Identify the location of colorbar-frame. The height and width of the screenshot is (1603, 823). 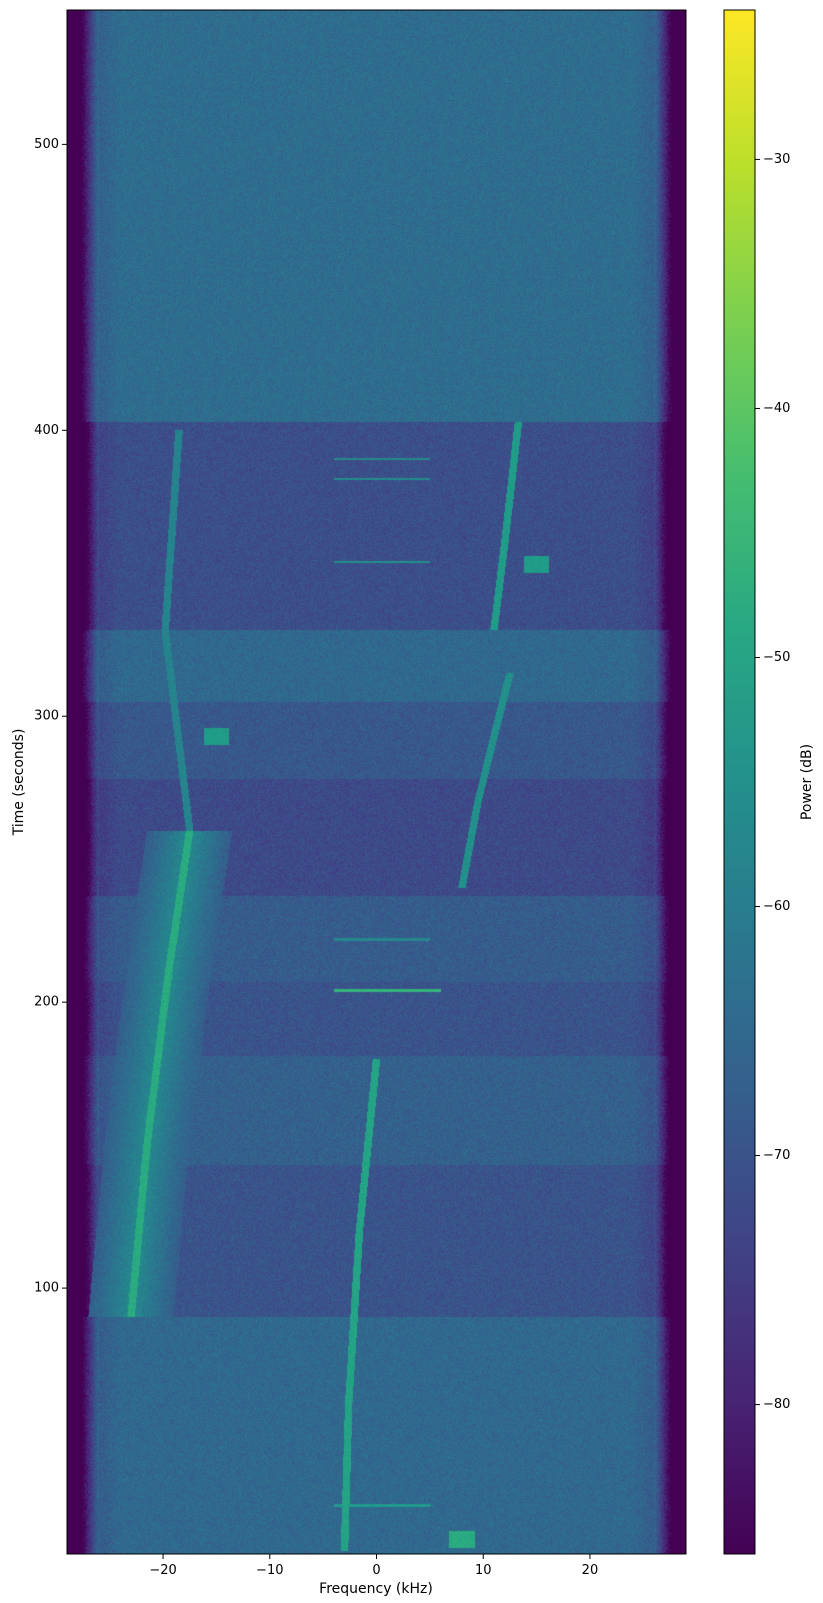
(739, 782).